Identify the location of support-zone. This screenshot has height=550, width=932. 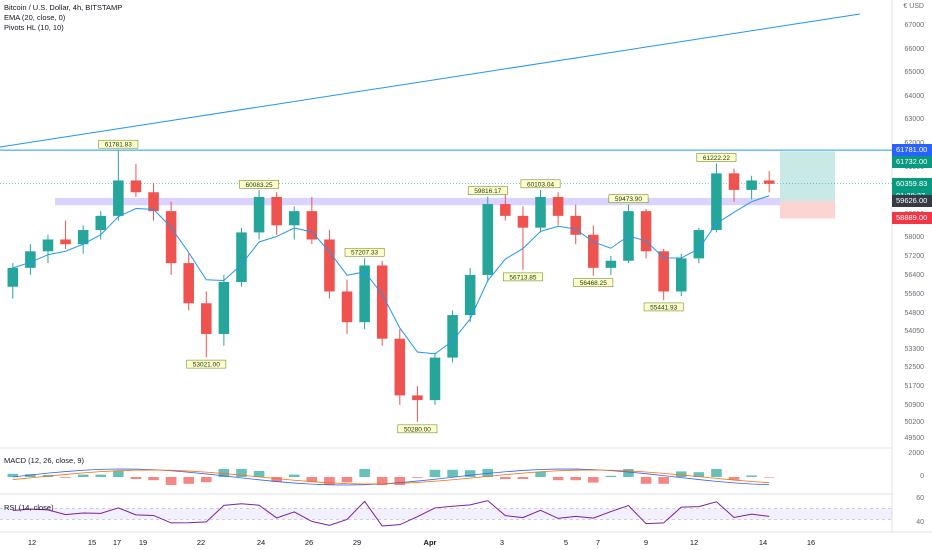
(417, 201).